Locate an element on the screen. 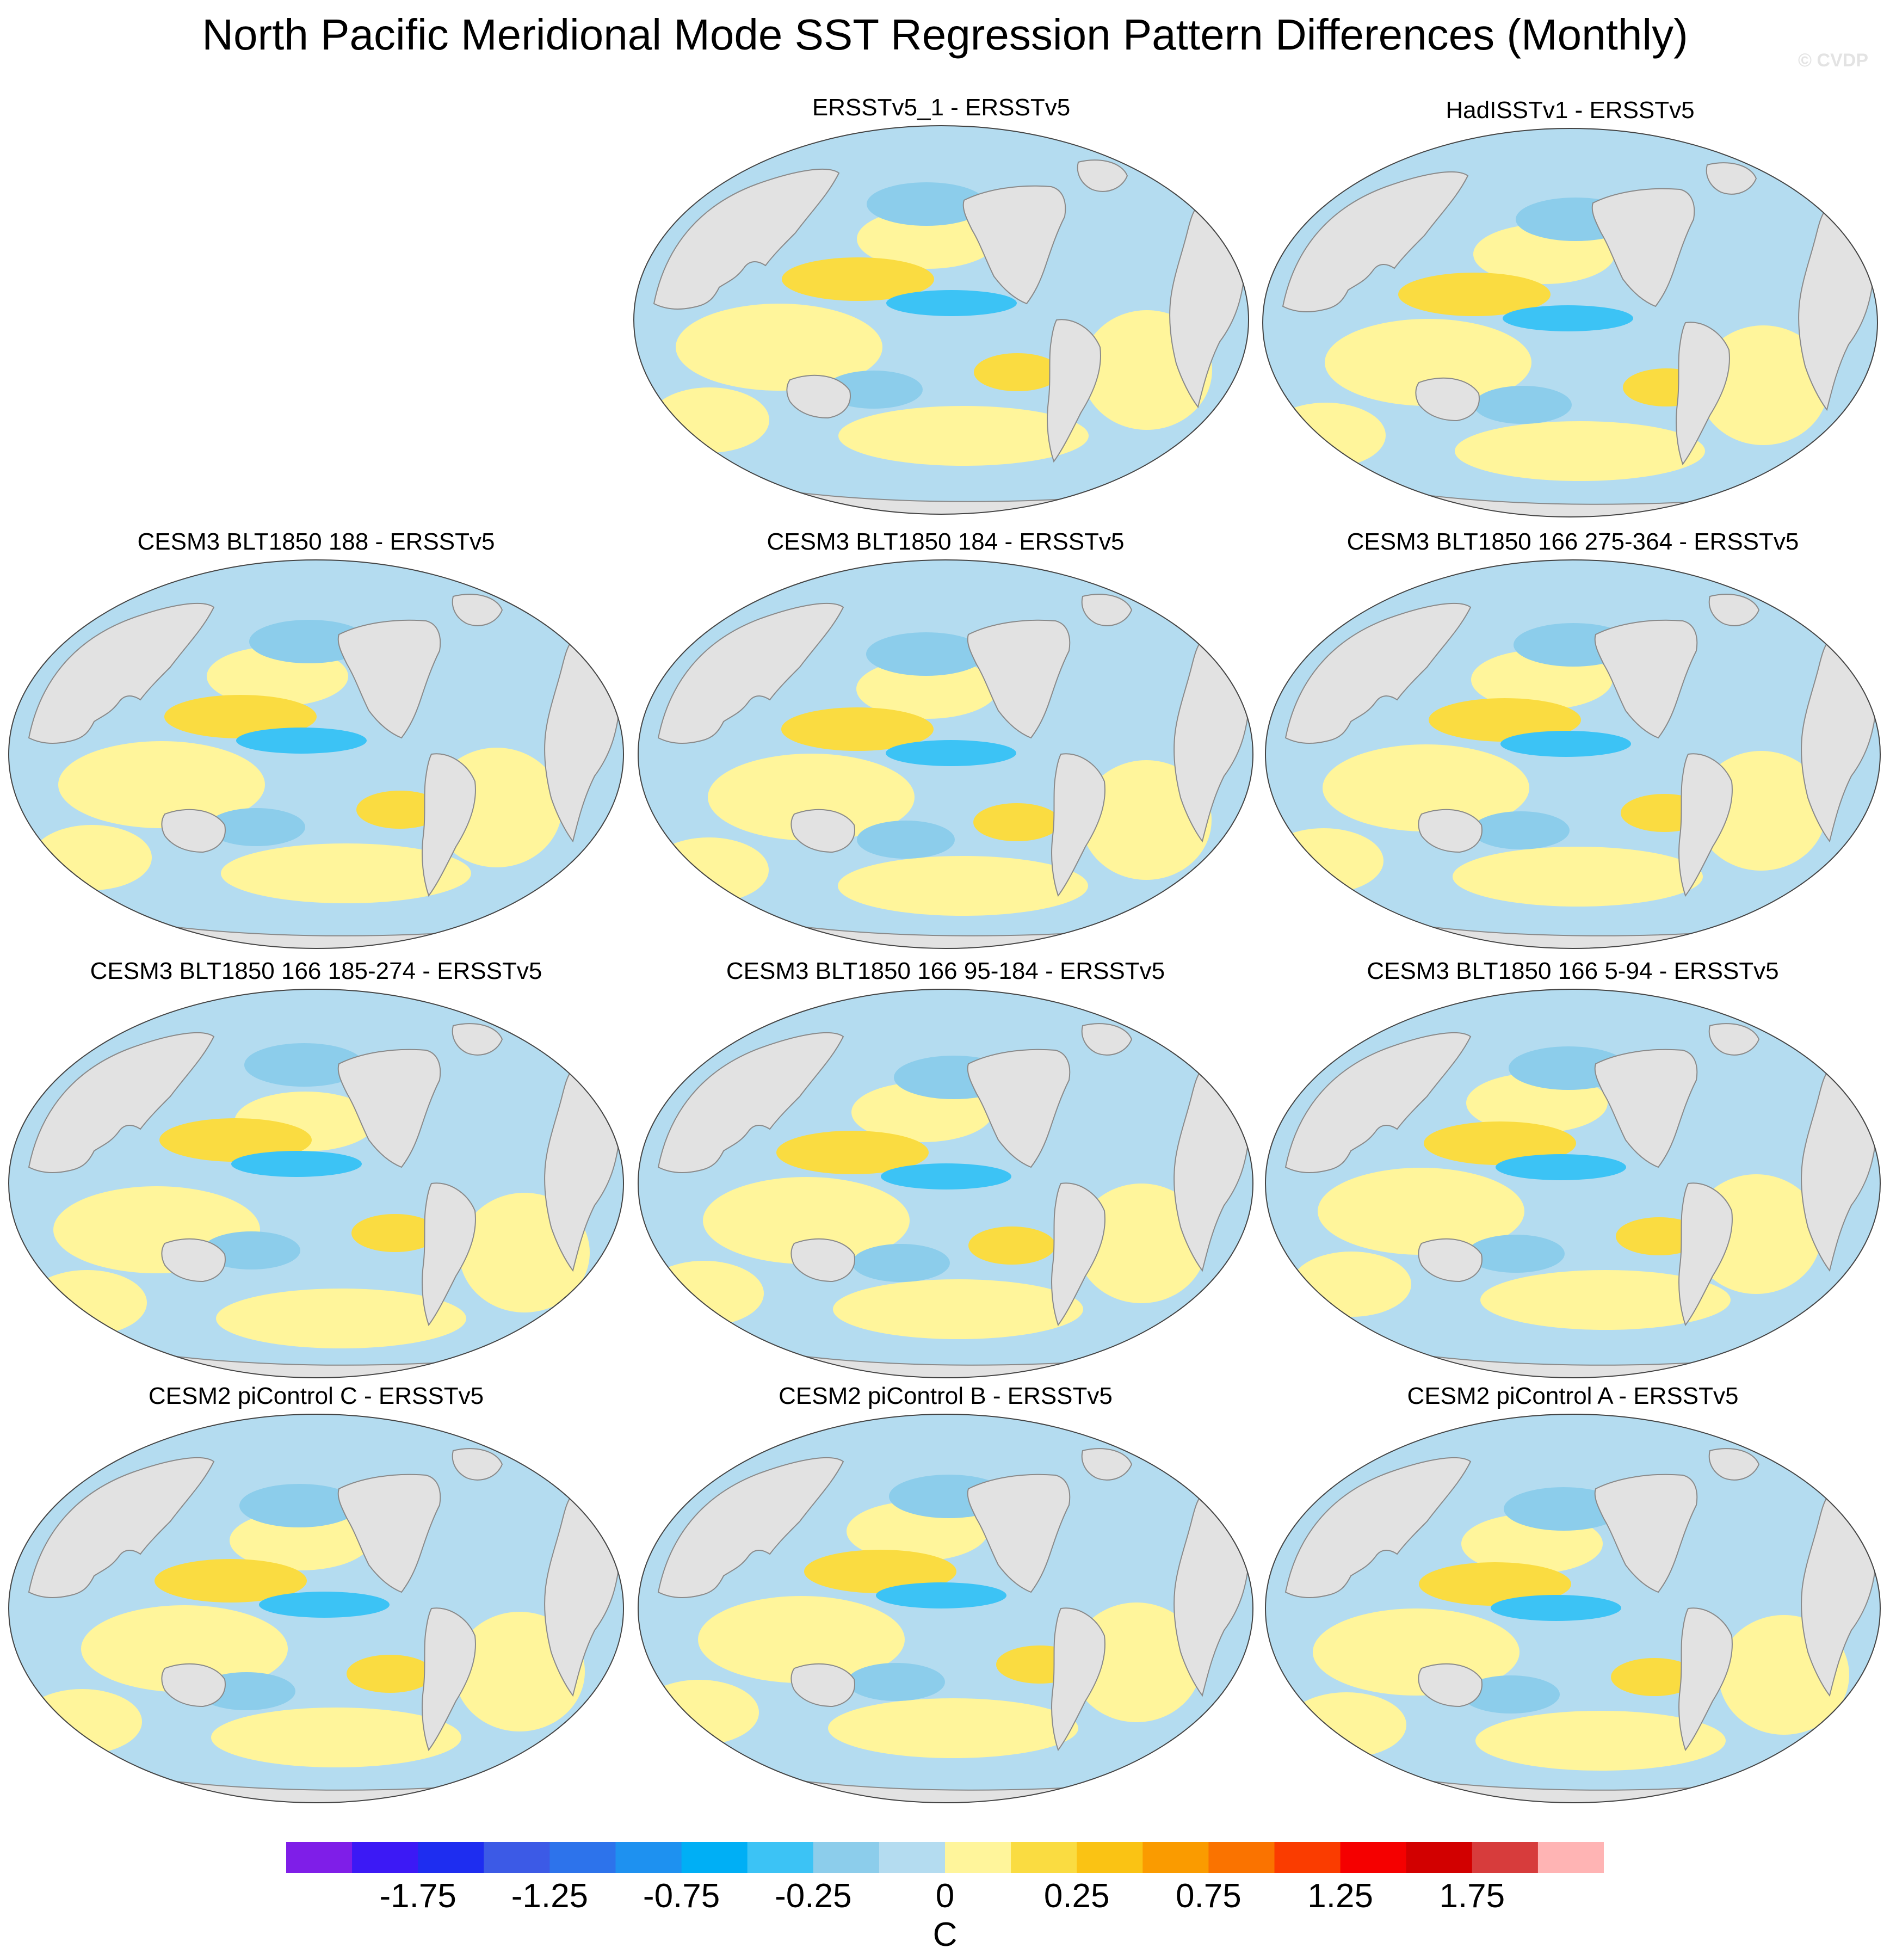 This screenshot has width=1890, height=1960. colorbar-tick-label: 0 is located at coordinates (945, 1896).